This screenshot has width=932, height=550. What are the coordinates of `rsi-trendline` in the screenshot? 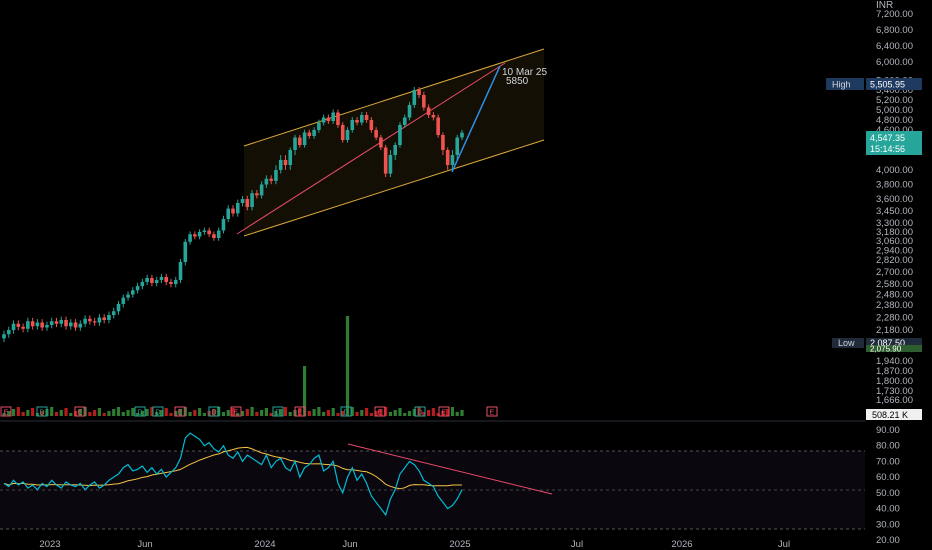 It's located at (450, 469).